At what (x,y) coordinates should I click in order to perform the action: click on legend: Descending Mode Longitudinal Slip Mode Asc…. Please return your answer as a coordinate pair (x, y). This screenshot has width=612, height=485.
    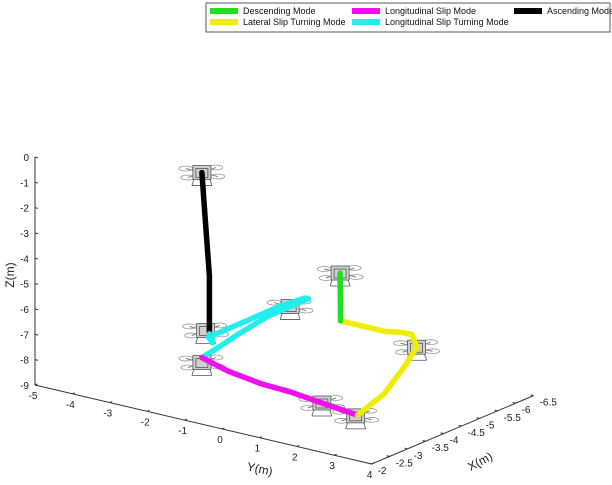
    Looking at the image, I should click on (408, 17).